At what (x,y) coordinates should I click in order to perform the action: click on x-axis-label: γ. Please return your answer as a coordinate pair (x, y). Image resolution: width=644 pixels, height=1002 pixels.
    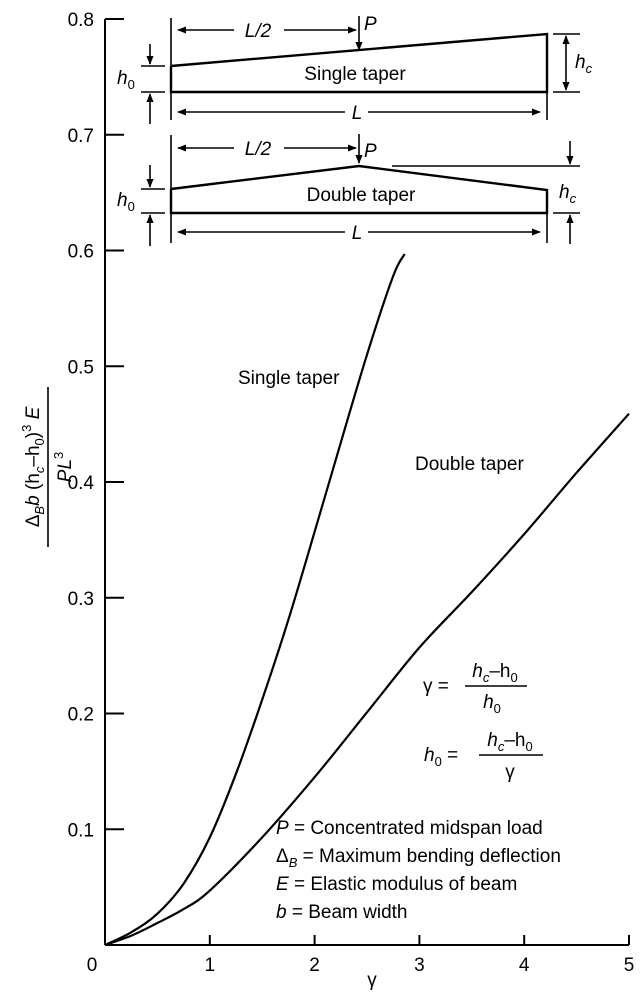
    Looking at the image, I should click on (372, 980).